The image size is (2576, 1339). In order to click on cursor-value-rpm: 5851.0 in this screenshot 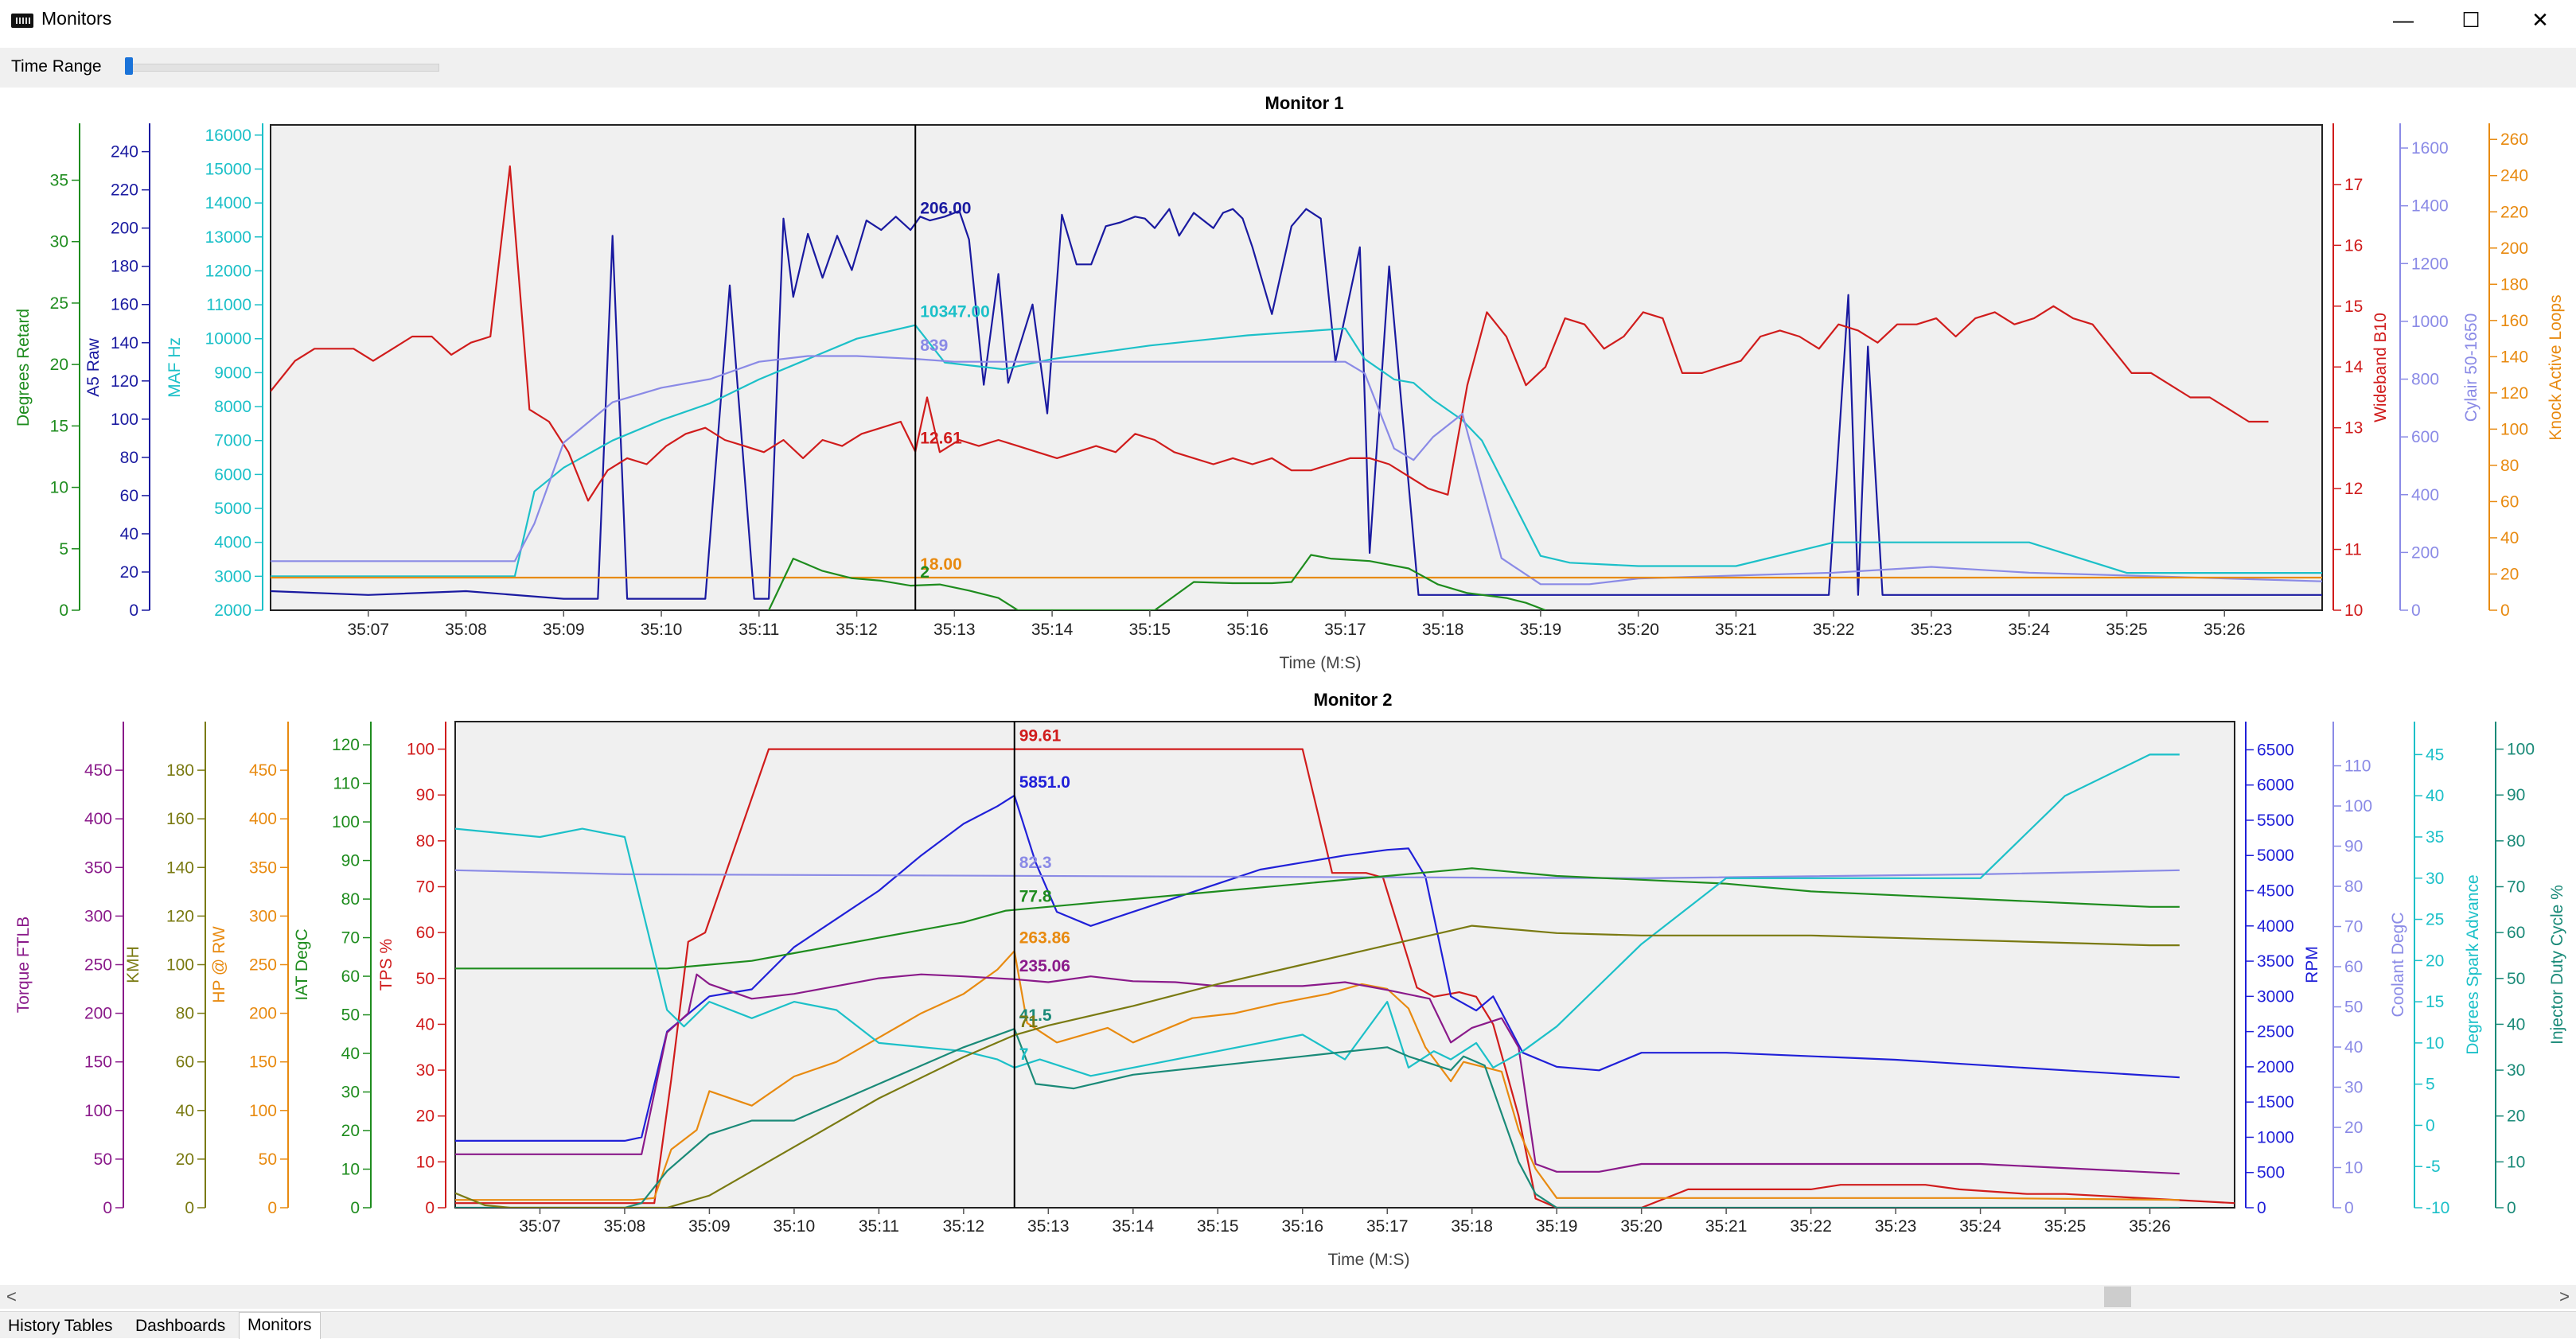, I will do `click(1044, 782)`.